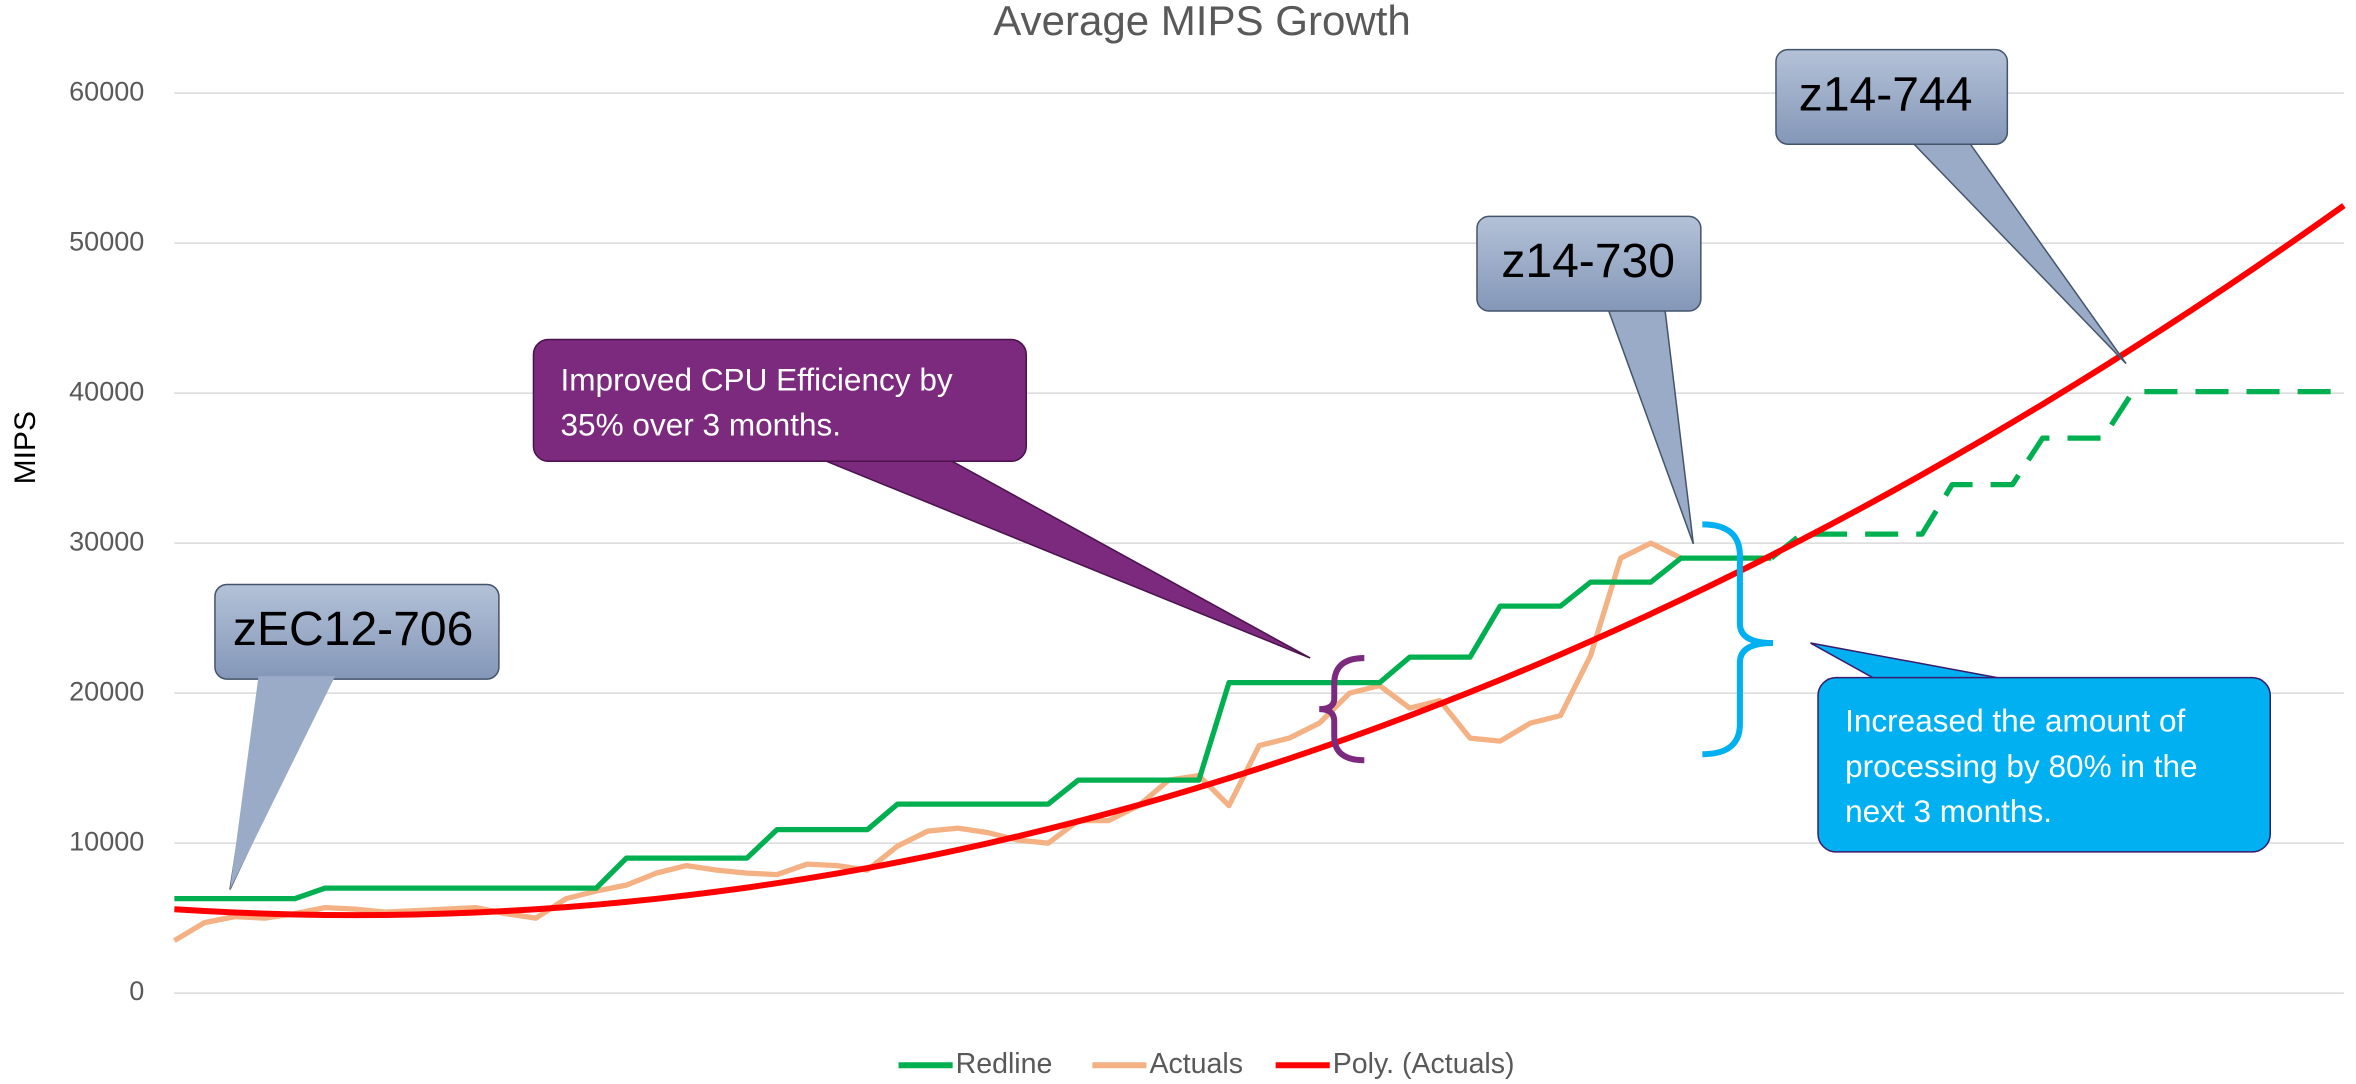 This screenshot has width=2356, height=1084. Describe the element at coordinates (2056, 475) in the screenshot. I see `series-line` at that location.